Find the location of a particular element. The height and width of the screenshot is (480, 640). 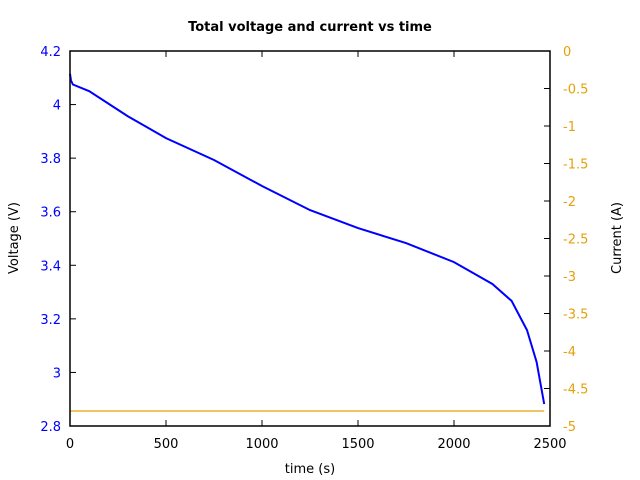

voltage-tick-label: 3.8 is located at coordinates (50, 159).